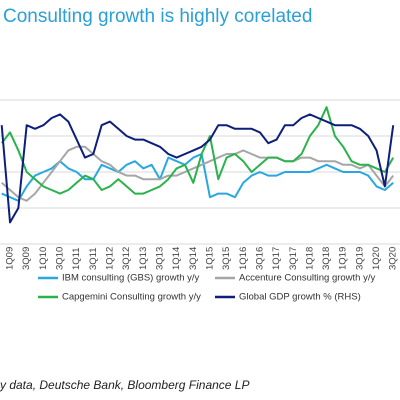  I want to click on x-tick-label: 3Q19, so click(359, 258).